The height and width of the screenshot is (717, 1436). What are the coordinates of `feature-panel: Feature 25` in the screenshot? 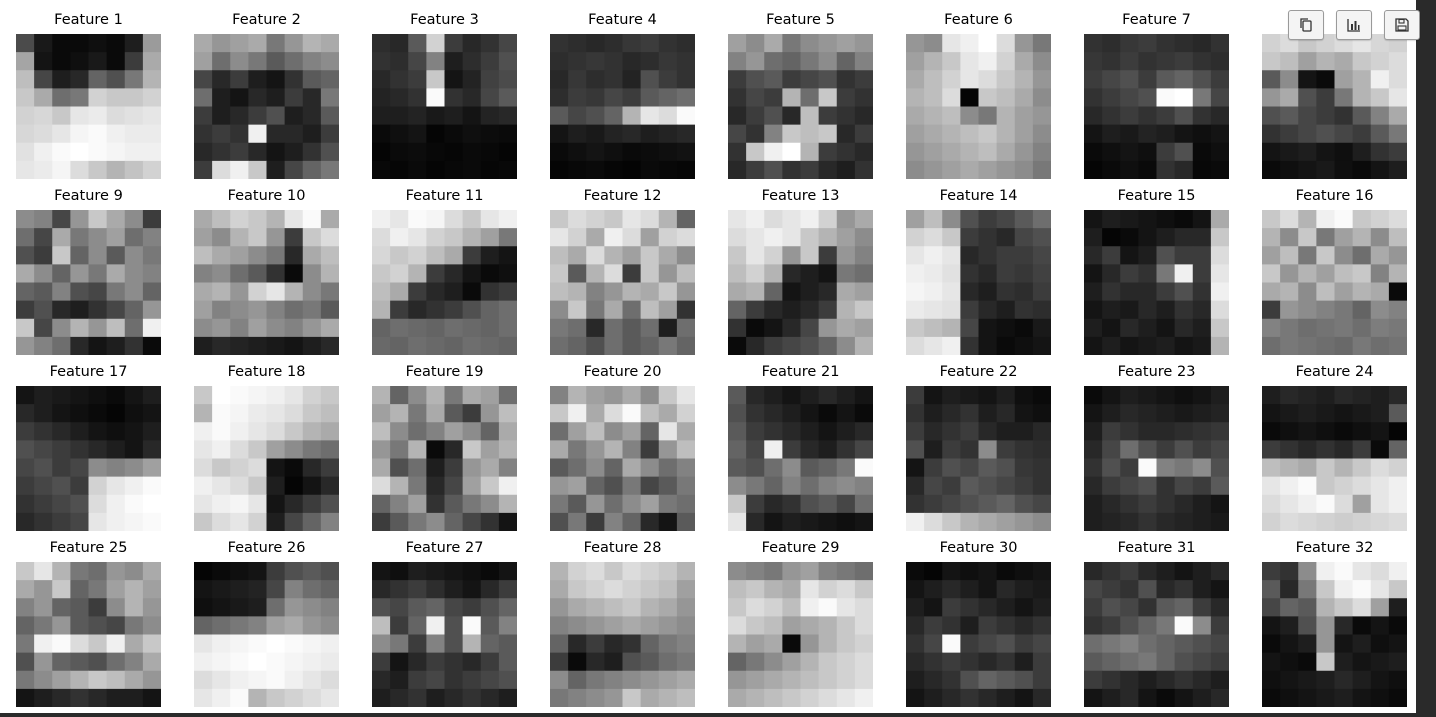 It's located at (88, 623).